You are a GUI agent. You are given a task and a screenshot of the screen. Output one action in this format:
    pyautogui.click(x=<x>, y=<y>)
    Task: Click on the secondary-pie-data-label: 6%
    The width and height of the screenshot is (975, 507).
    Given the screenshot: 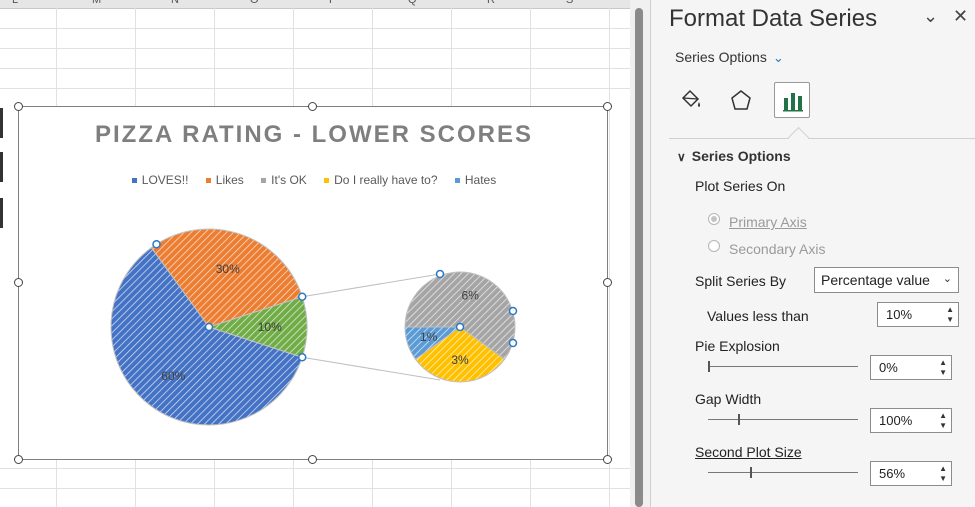 What is the action you would take?
    pyautogui.click(x=471, y=296)
    